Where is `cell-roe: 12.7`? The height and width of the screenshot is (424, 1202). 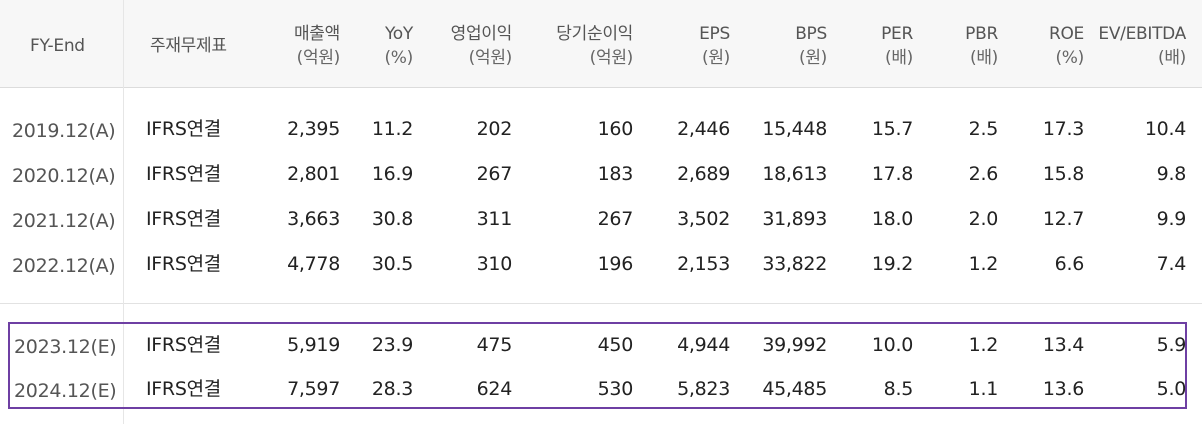
cell-roe: 12.7 is located at coordinates (1063, 219).